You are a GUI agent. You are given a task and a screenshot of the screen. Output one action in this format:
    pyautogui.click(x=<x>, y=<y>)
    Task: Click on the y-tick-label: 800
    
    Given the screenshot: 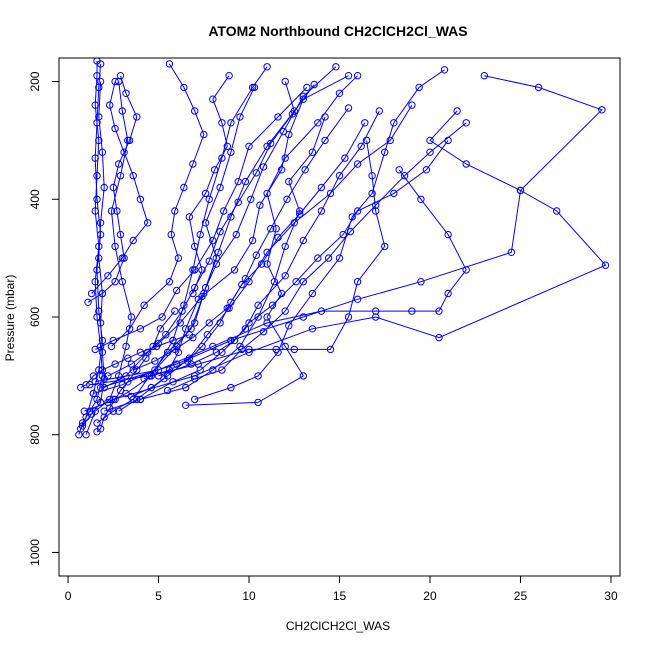 What is the action you would take?
    pyautogui.click(x=35, y=434)
    